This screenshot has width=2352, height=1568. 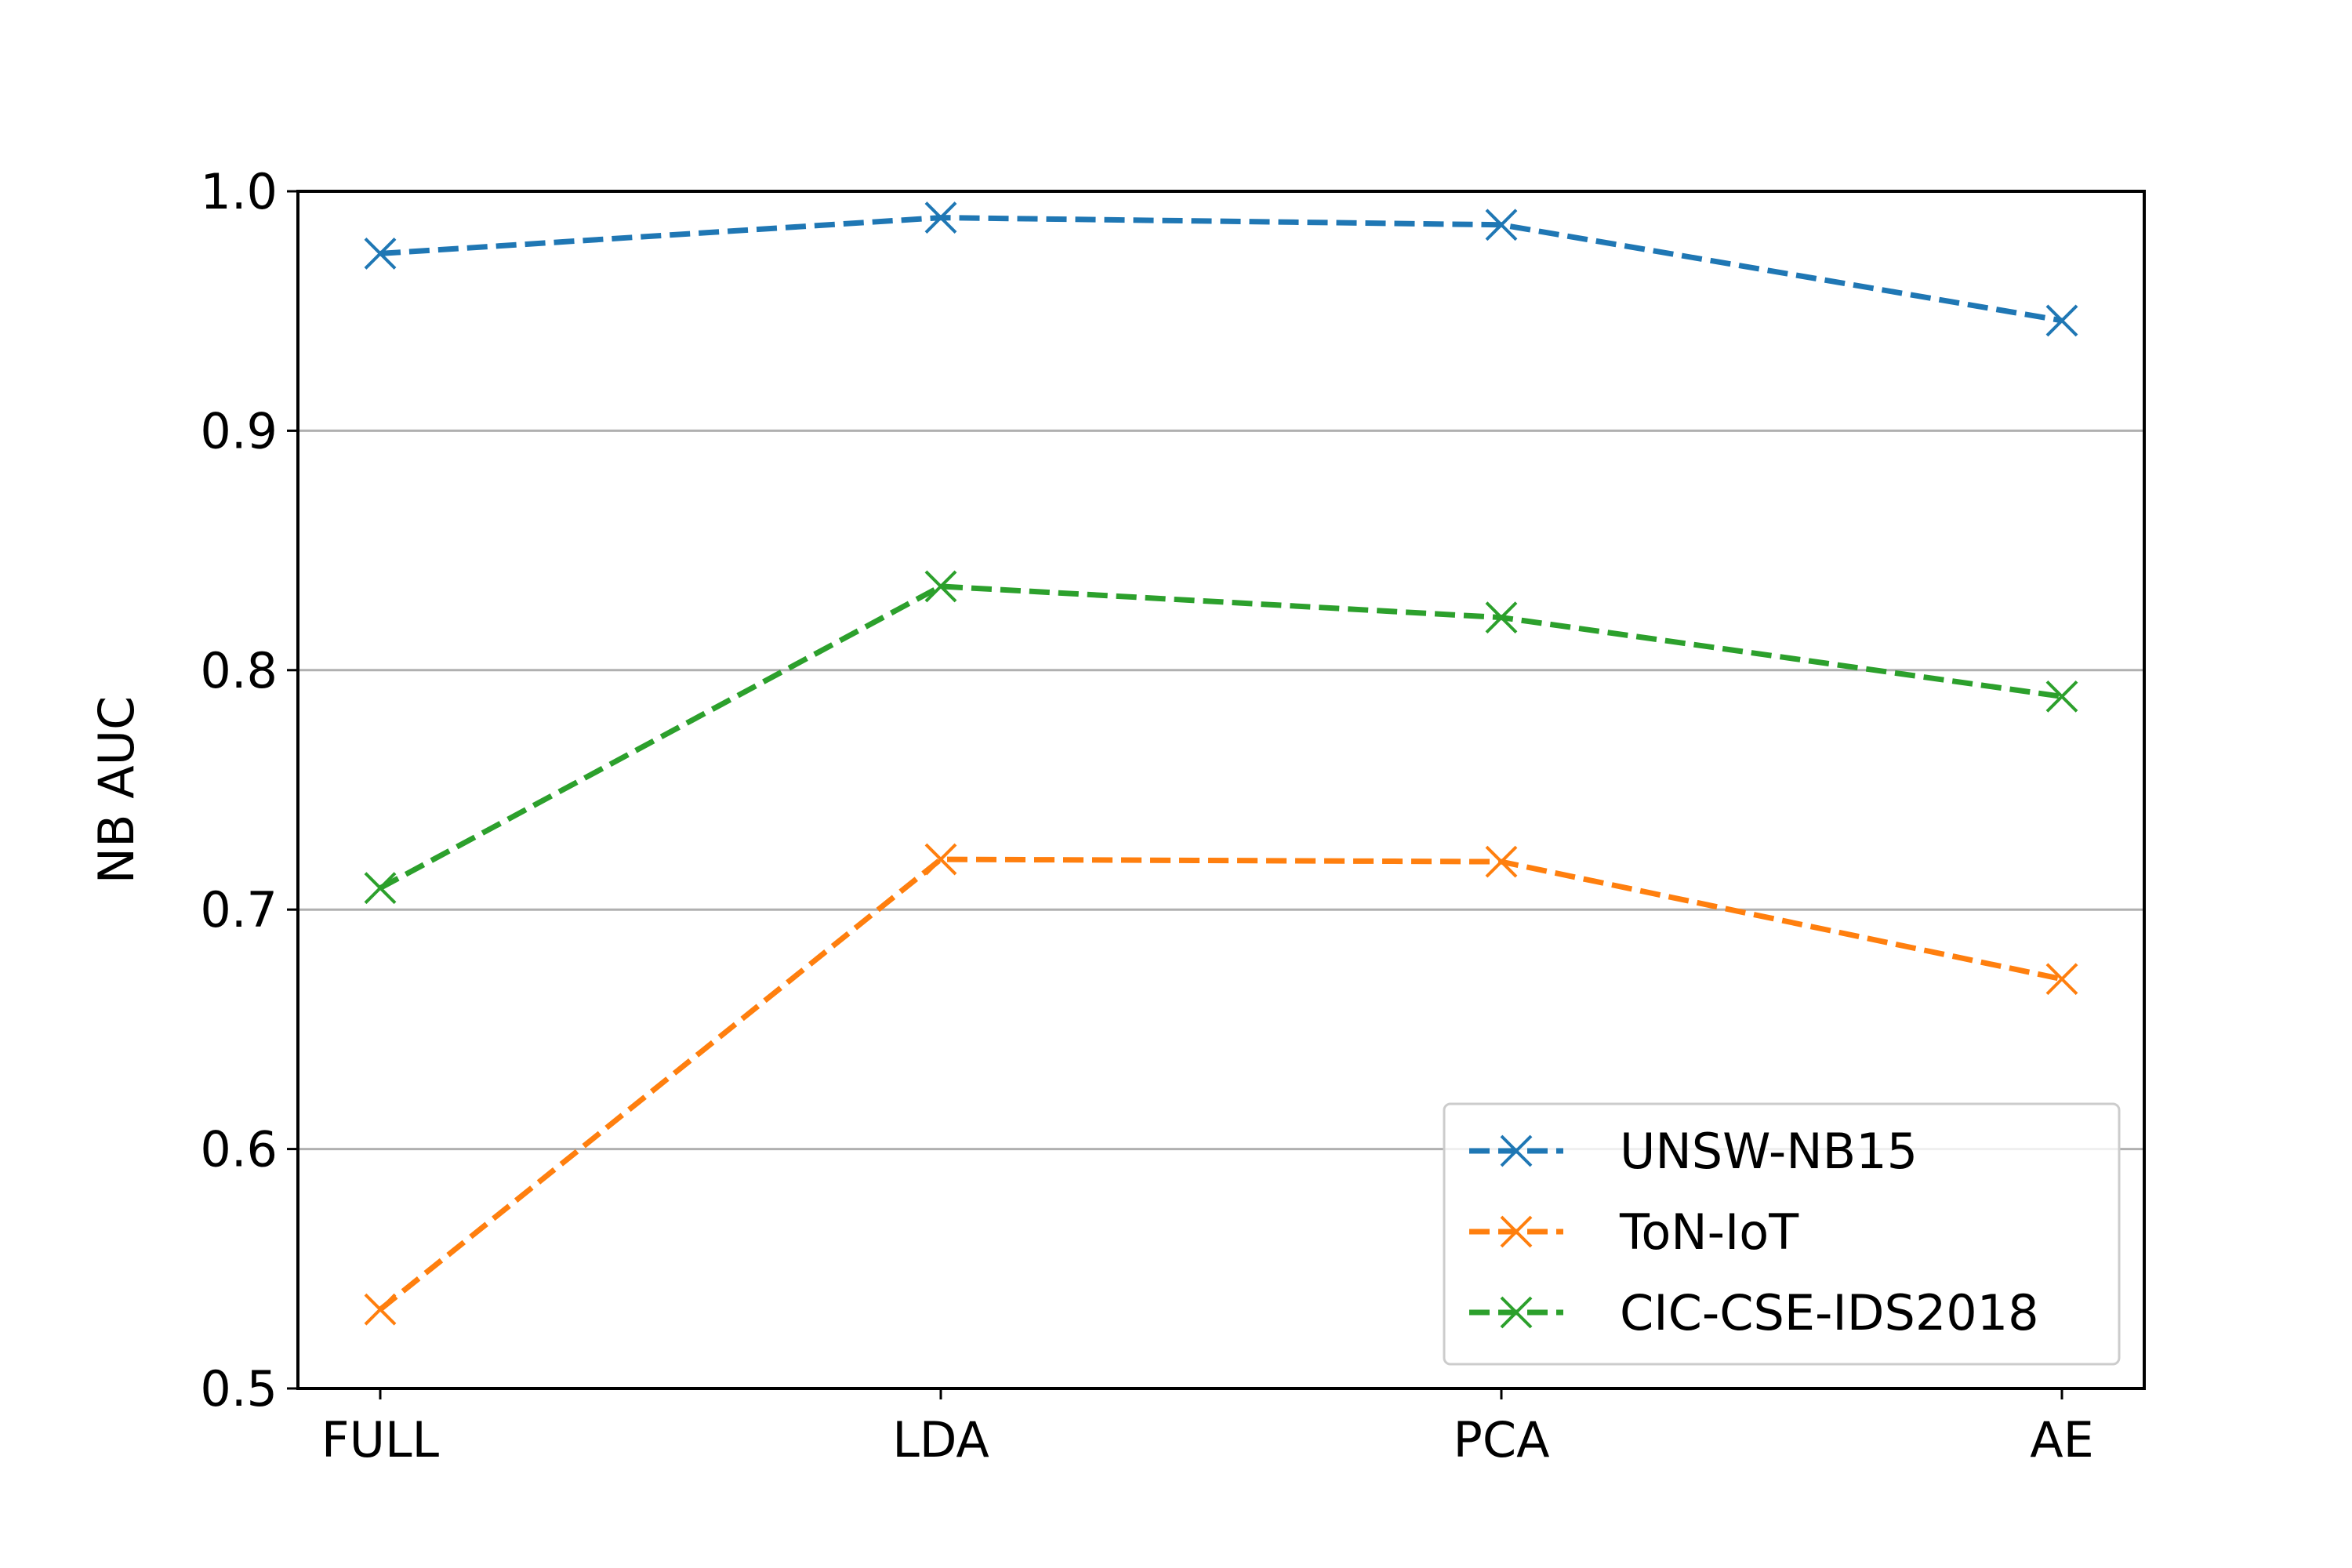 I want to click on legend-item: UNSW-NB15, so click(x=1693, y=1151).